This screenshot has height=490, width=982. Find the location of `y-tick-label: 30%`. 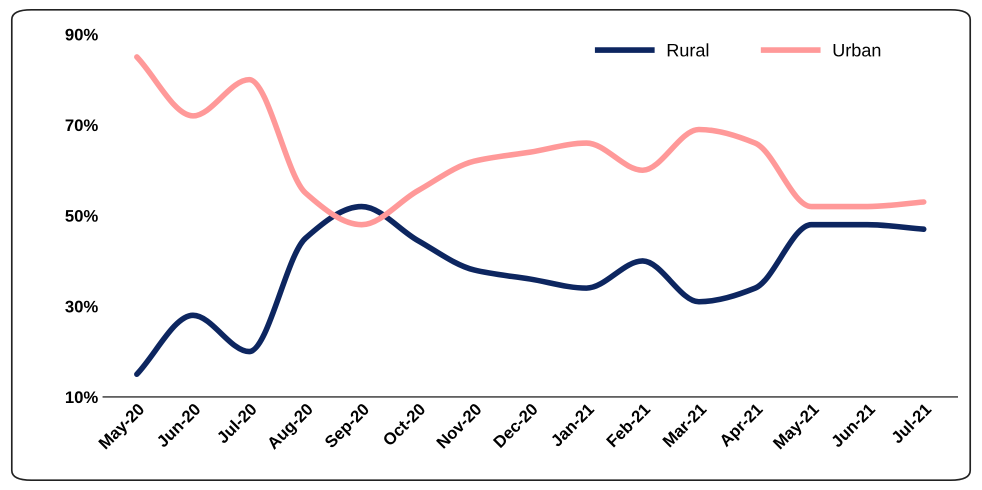

y-tick-label: 30% is located at coordinates (81, 306).